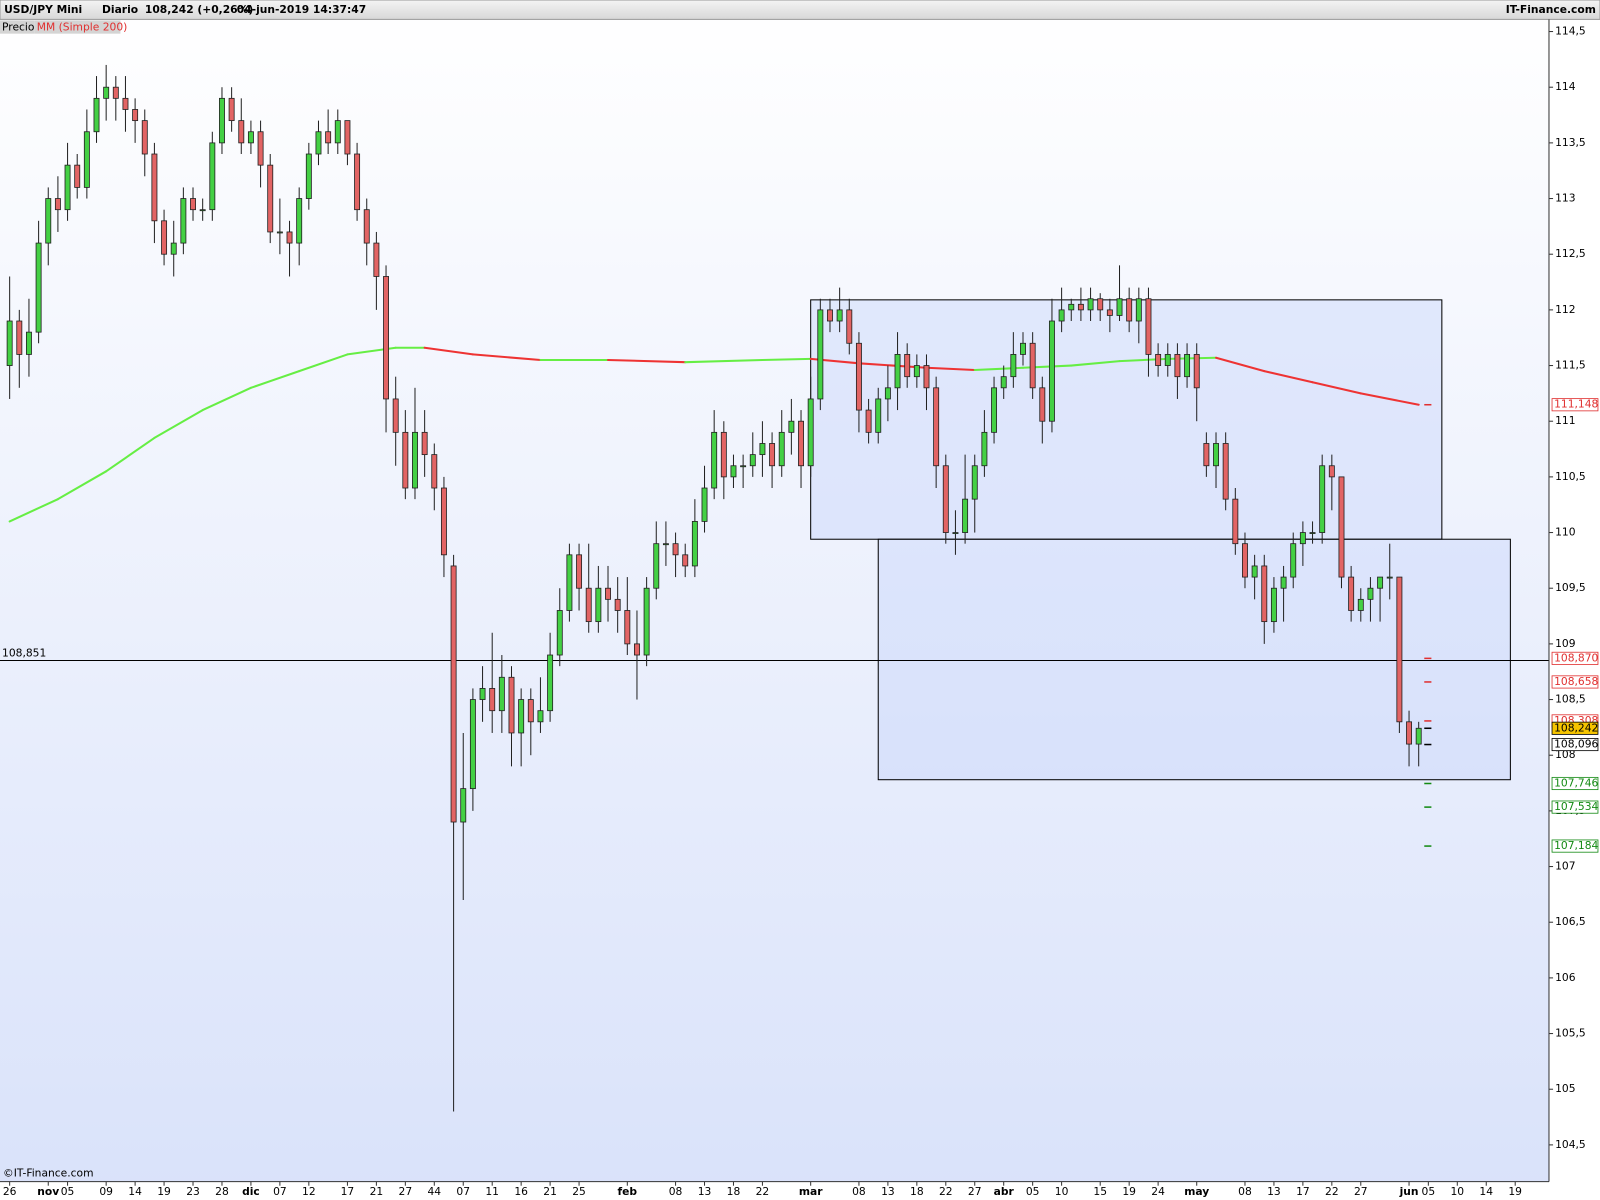 This screenshot has width=1600, height=1200. What do you see at coordinates (1576, 657) in the screenshot?
I see `level-label: 108,870` at bounding box center [1576, 657].